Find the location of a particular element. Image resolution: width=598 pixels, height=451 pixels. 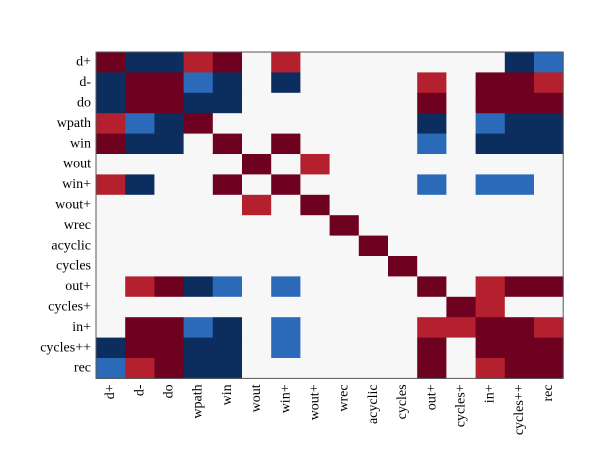

heatmap-cell-cyclesp-wpath is located at coordinates (198, 307).